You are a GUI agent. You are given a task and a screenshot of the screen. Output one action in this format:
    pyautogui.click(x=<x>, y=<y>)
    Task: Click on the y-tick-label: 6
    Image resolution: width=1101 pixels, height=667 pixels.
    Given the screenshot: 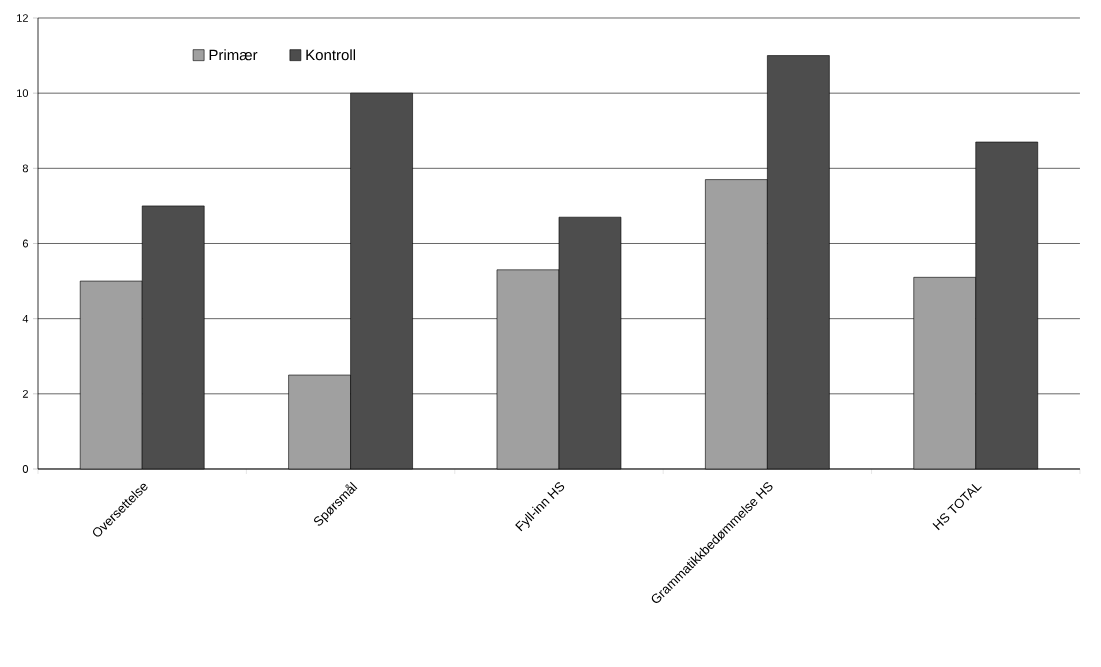 What is the action you would take?
    pyautogui.click(x=25, y=243)
    